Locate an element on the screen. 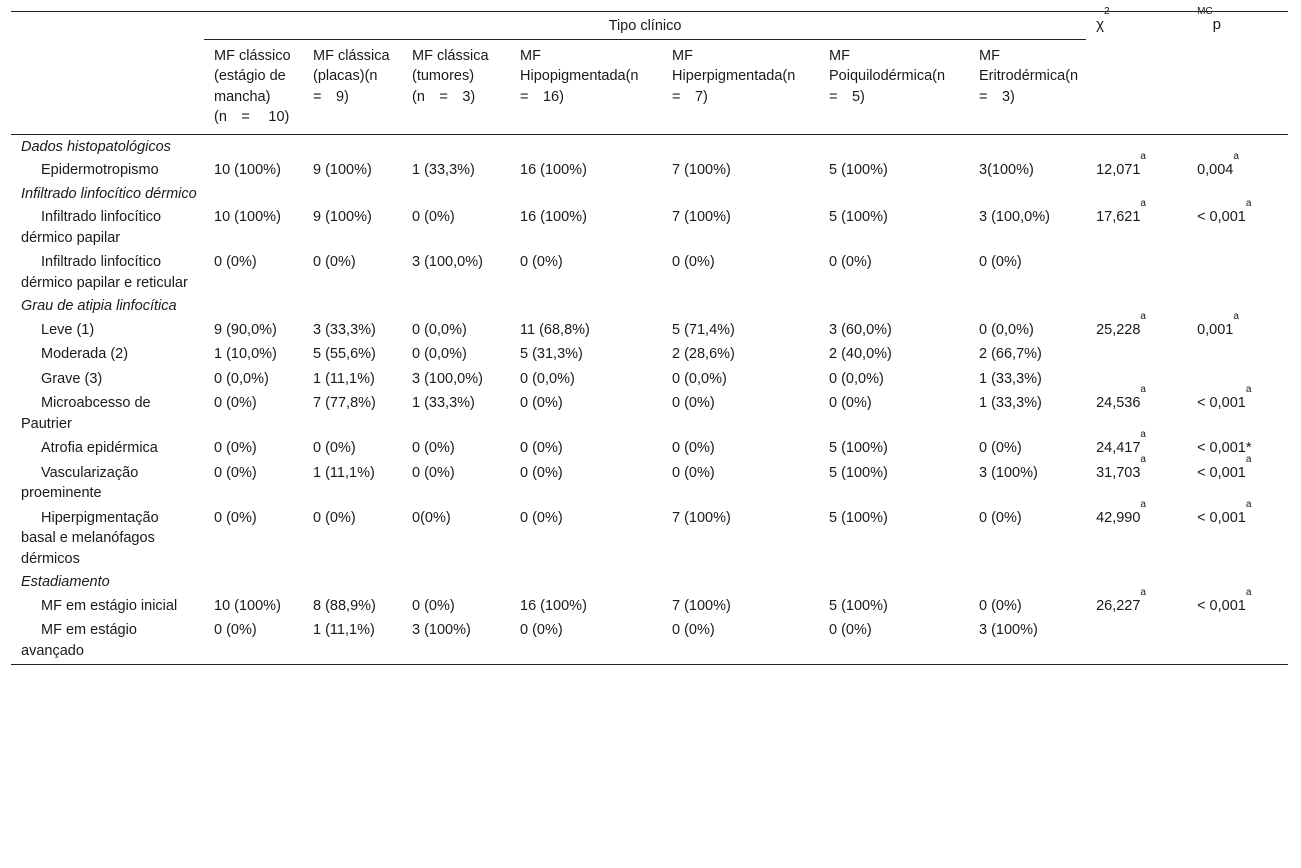 The width and height of the screenshot is (1301, 868). section-title: Grau de atipia linfocítica is located at coordinates (99, 306).